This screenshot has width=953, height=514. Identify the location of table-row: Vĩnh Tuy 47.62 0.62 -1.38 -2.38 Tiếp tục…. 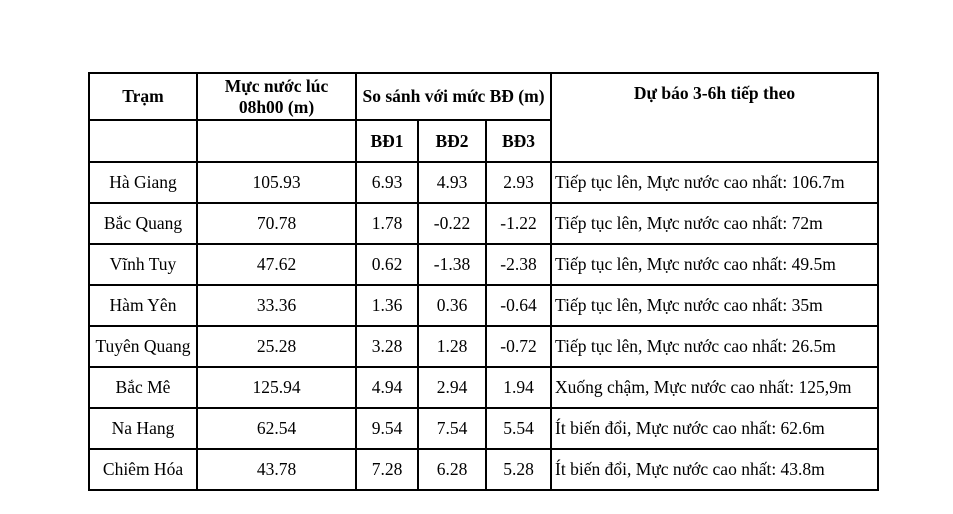
(484, 265).